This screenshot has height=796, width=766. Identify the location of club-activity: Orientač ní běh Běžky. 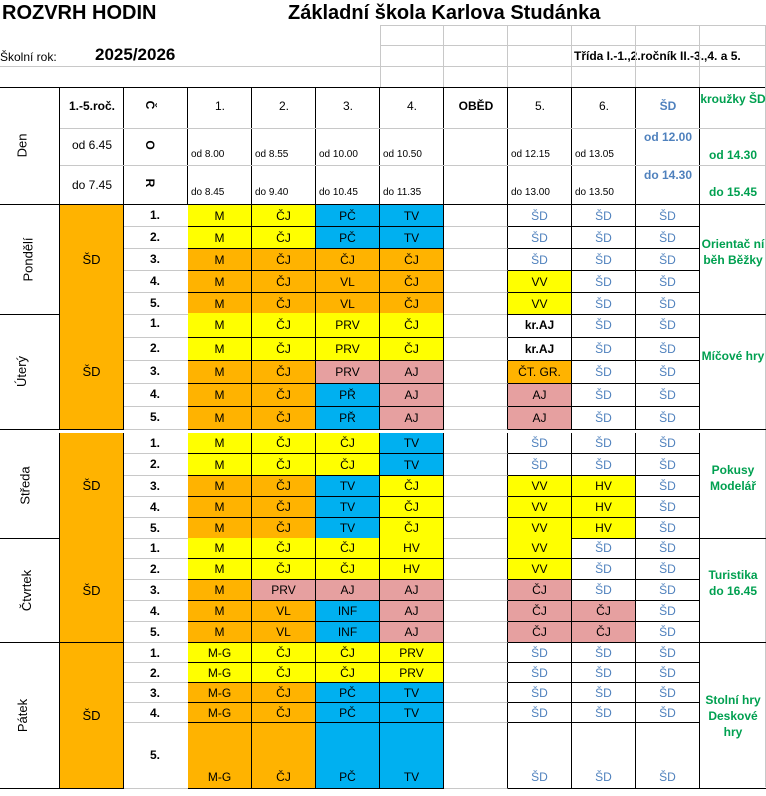
(733, 252).